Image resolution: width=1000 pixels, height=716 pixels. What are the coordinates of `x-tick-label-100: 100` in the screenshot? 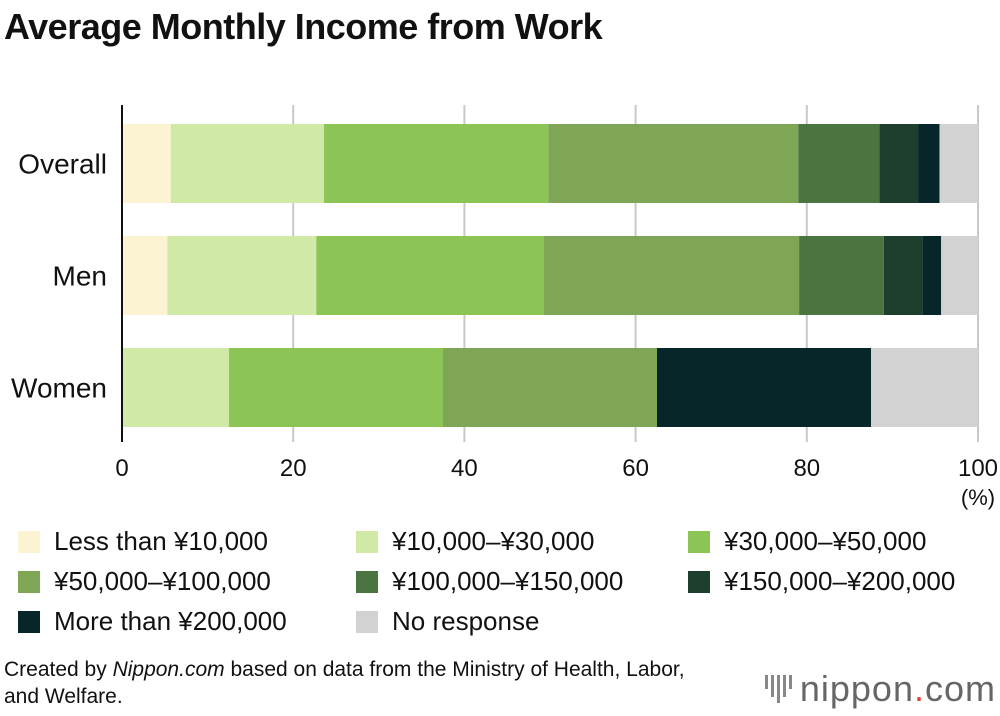 It's located at (978, 468).